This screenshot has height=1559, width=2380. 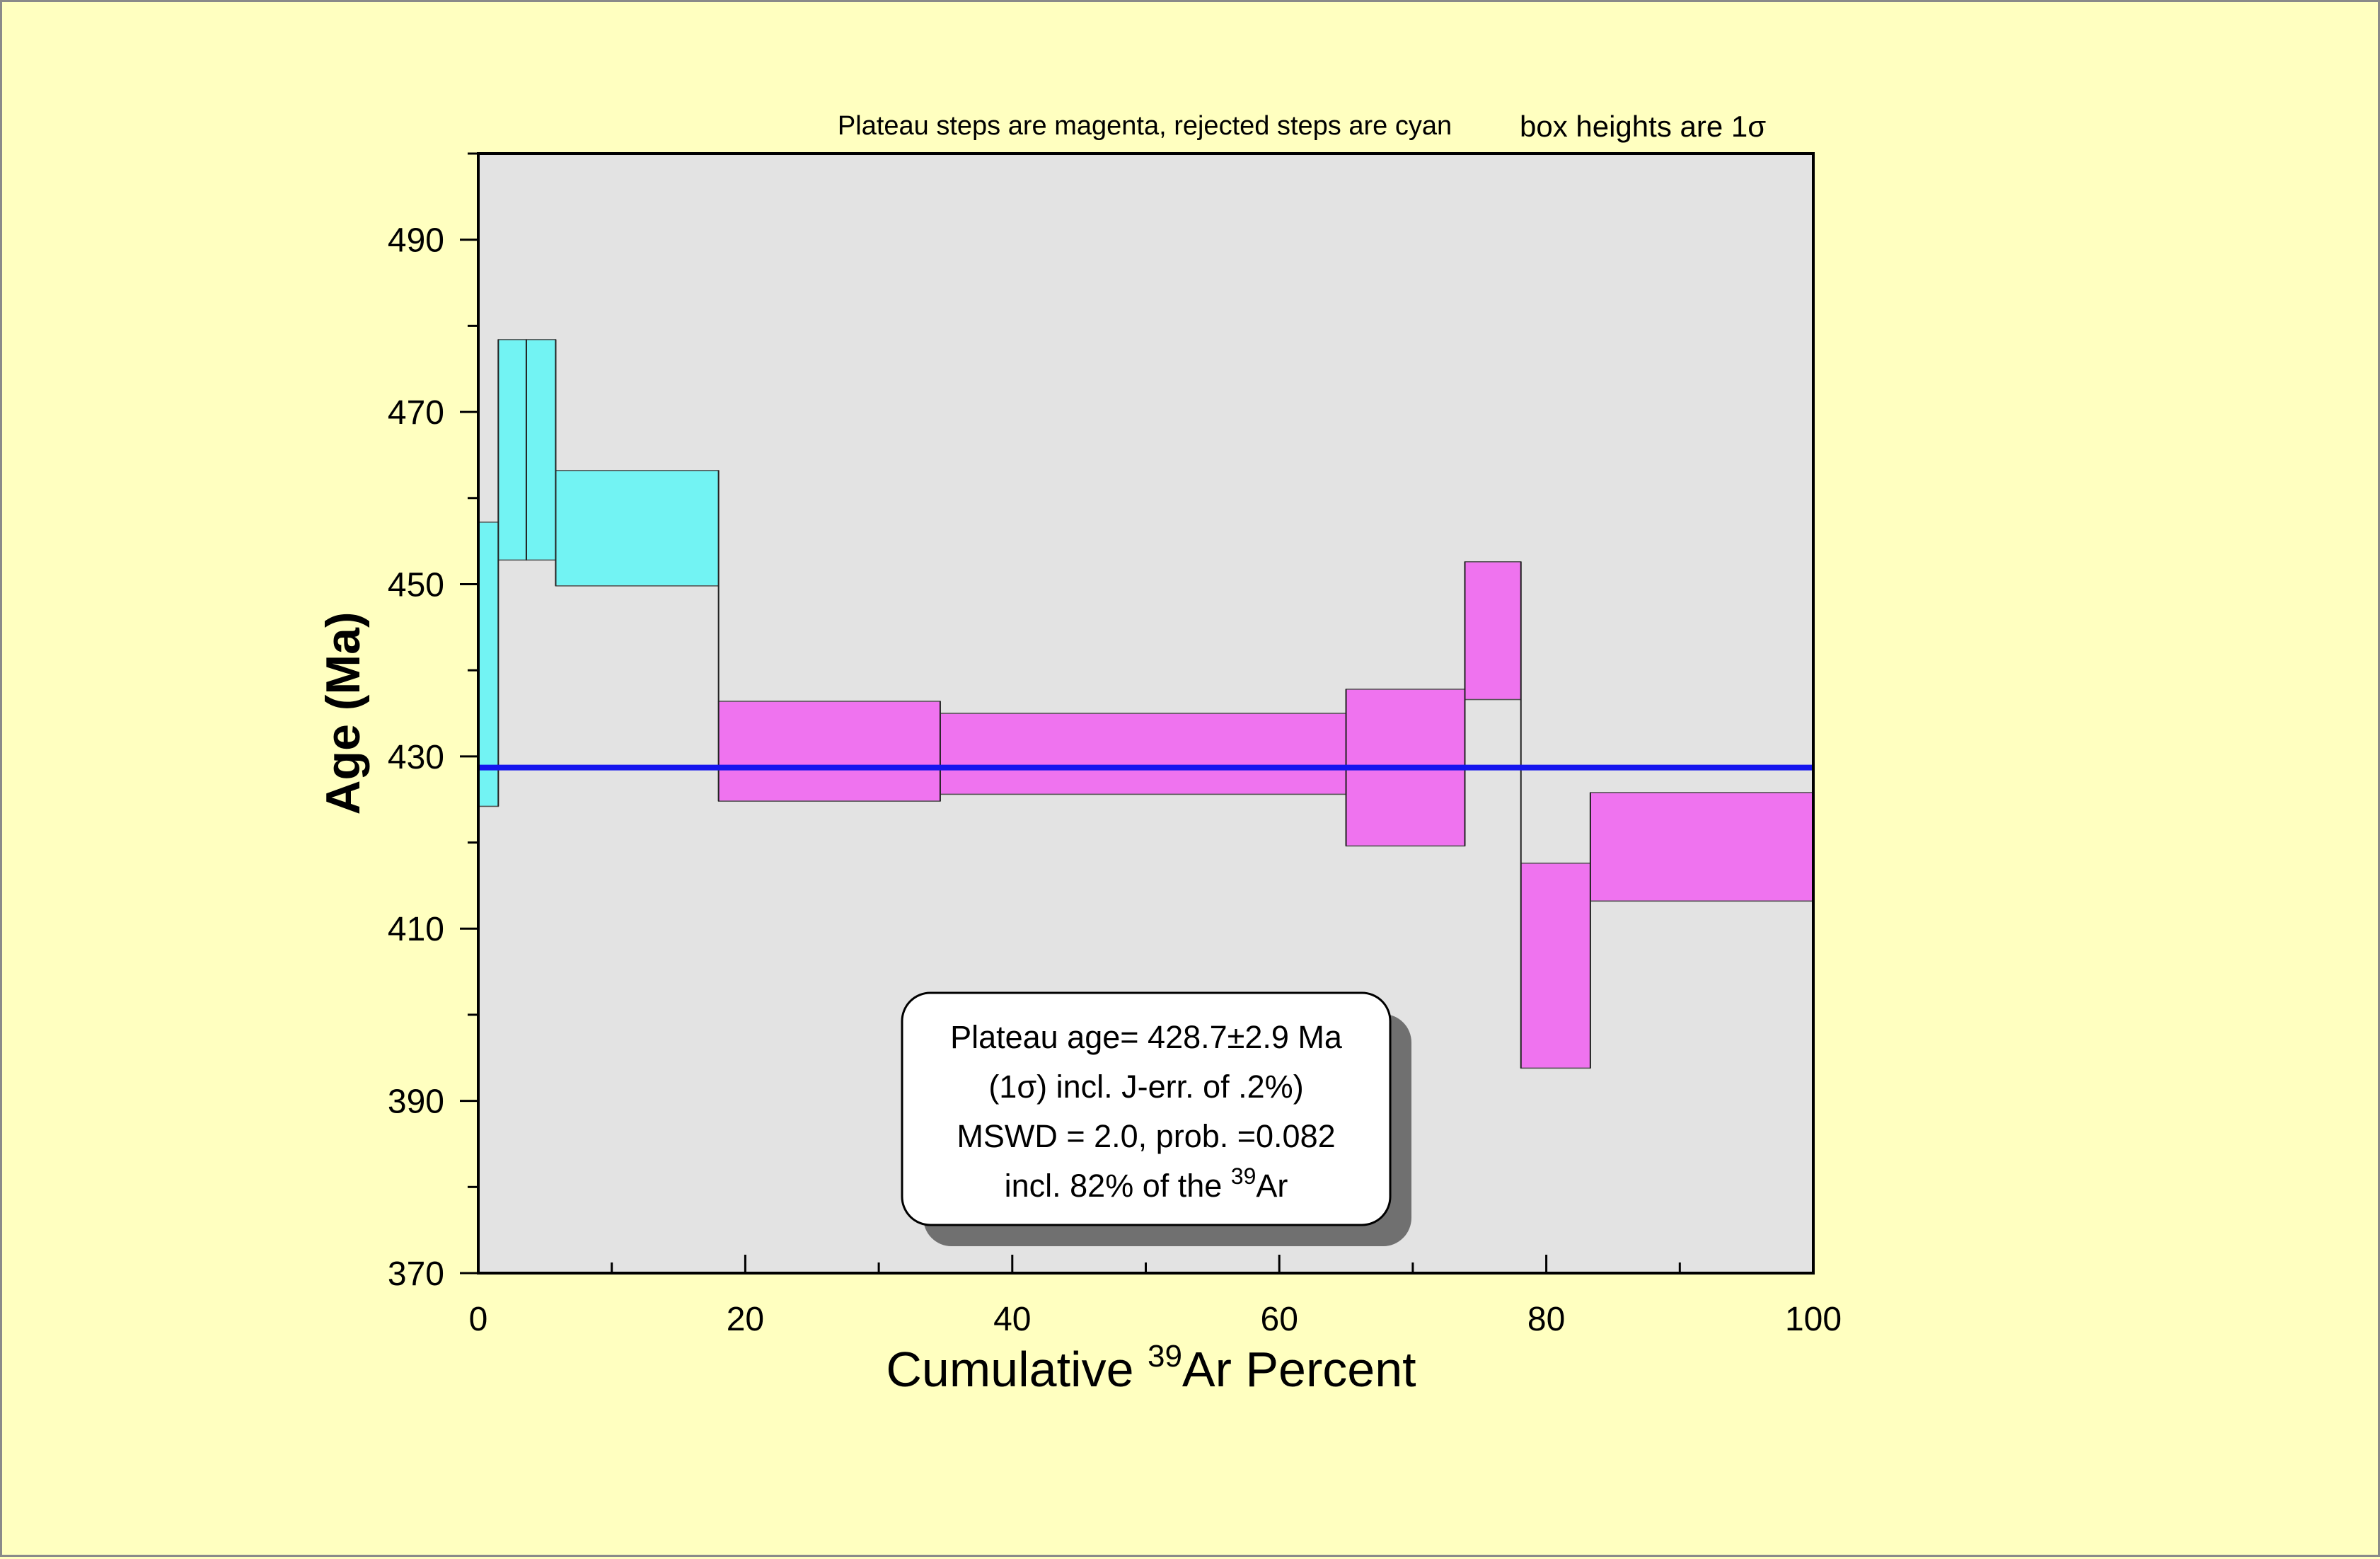 I want to click on x-axis-label: Cumulative 39Ar Percent, so click(x=1151, y=1368).